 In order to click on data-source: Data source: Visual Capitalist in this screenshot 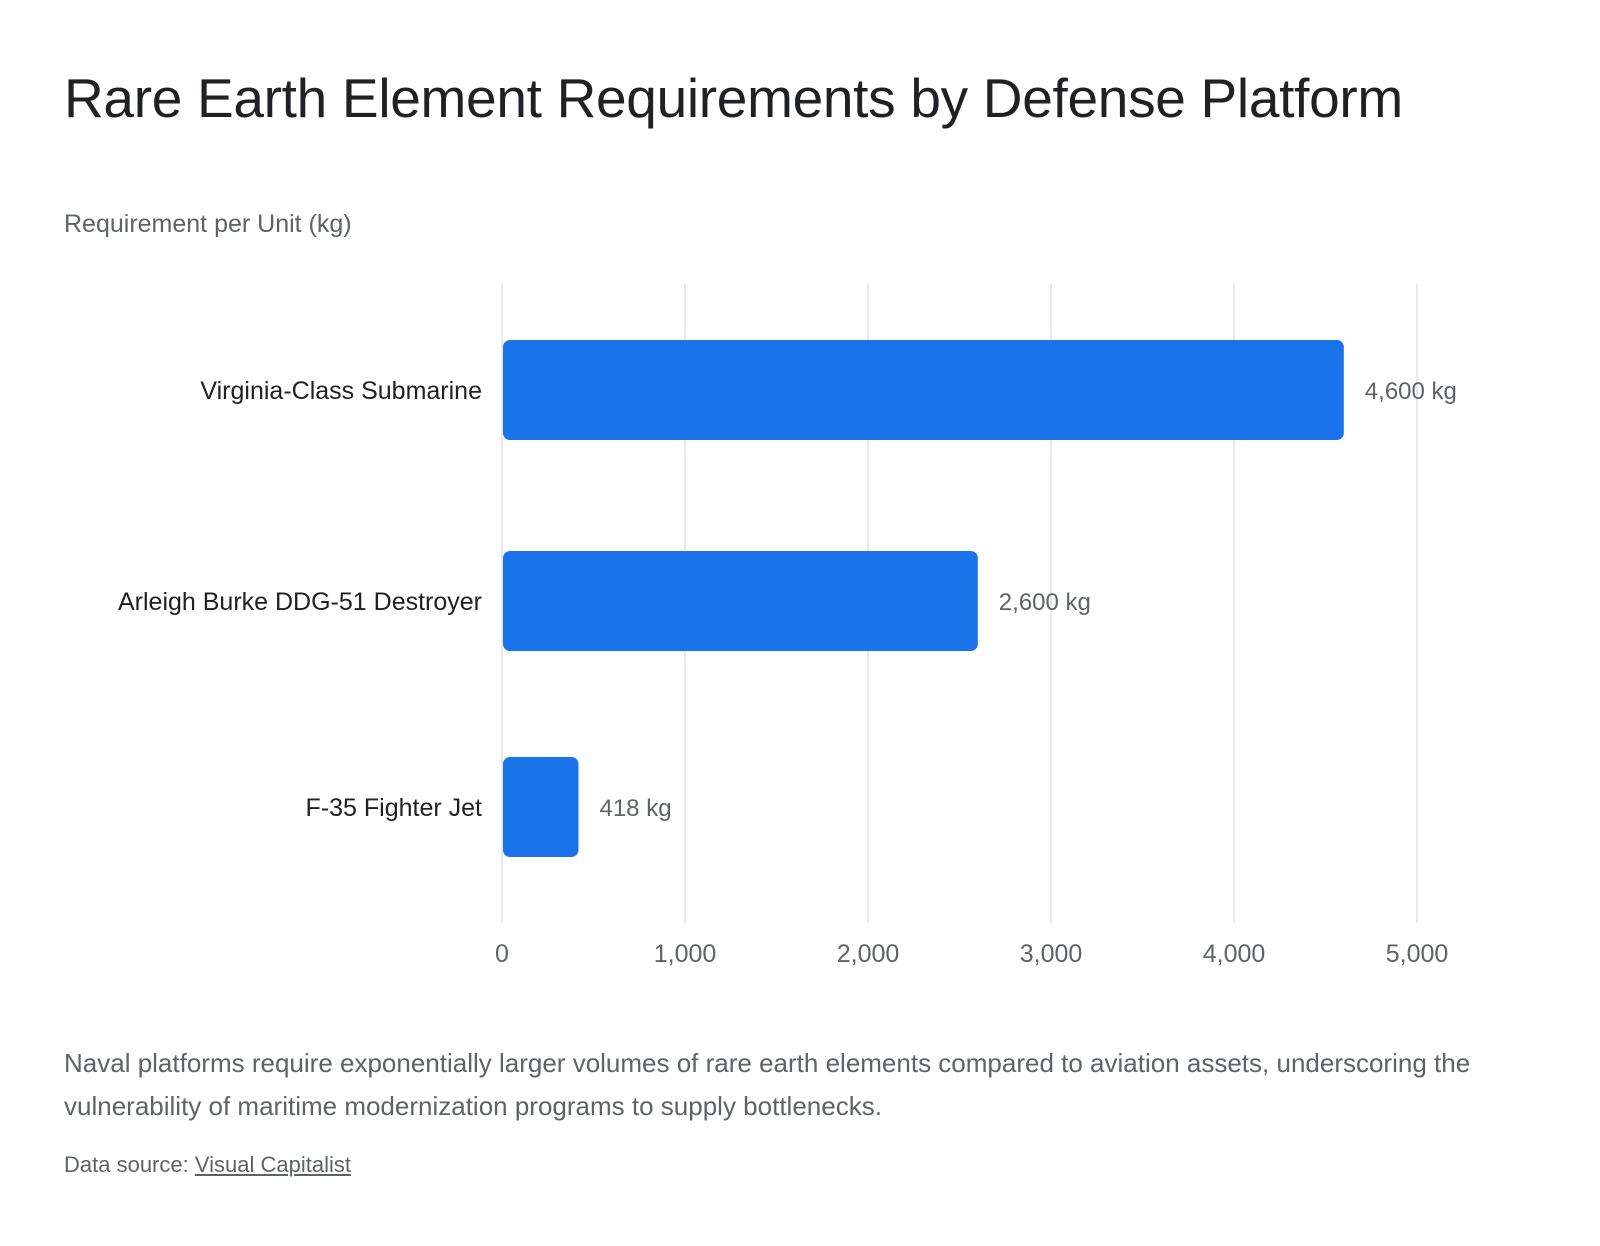, I will do `click(207, 1165)`.